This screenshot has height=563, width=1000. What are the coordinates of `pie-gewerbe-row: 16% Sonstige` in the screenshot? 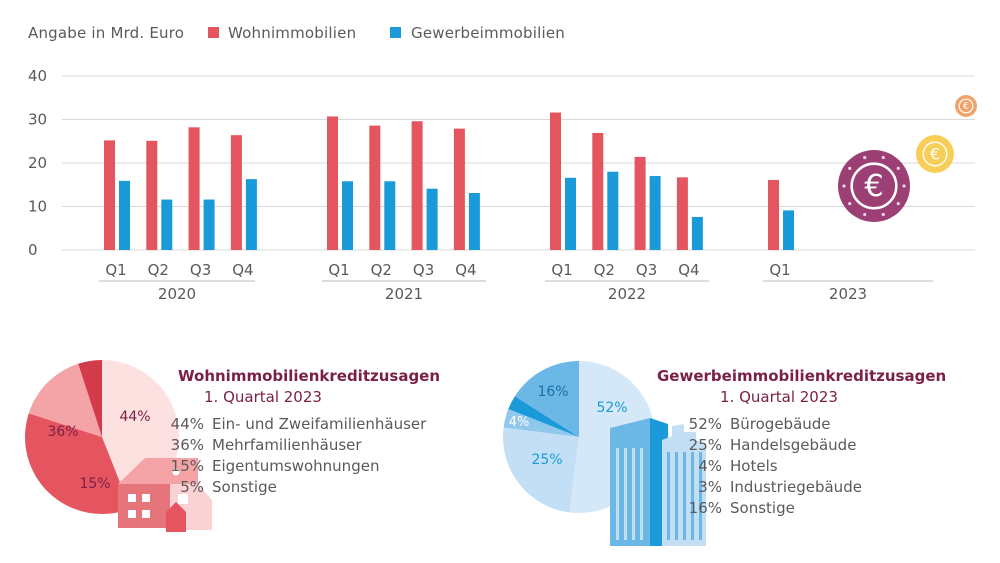 It's located at (741, 508).